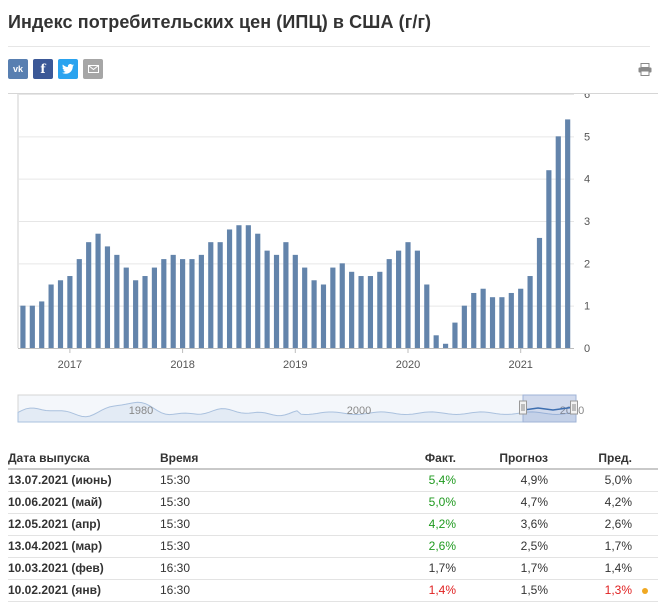 This screenshot has width=658, height=611. What do you see at coordinates (18, 69) in the screenshot?
I see `vk-share-button: vk` at bounding box center [18, 69].